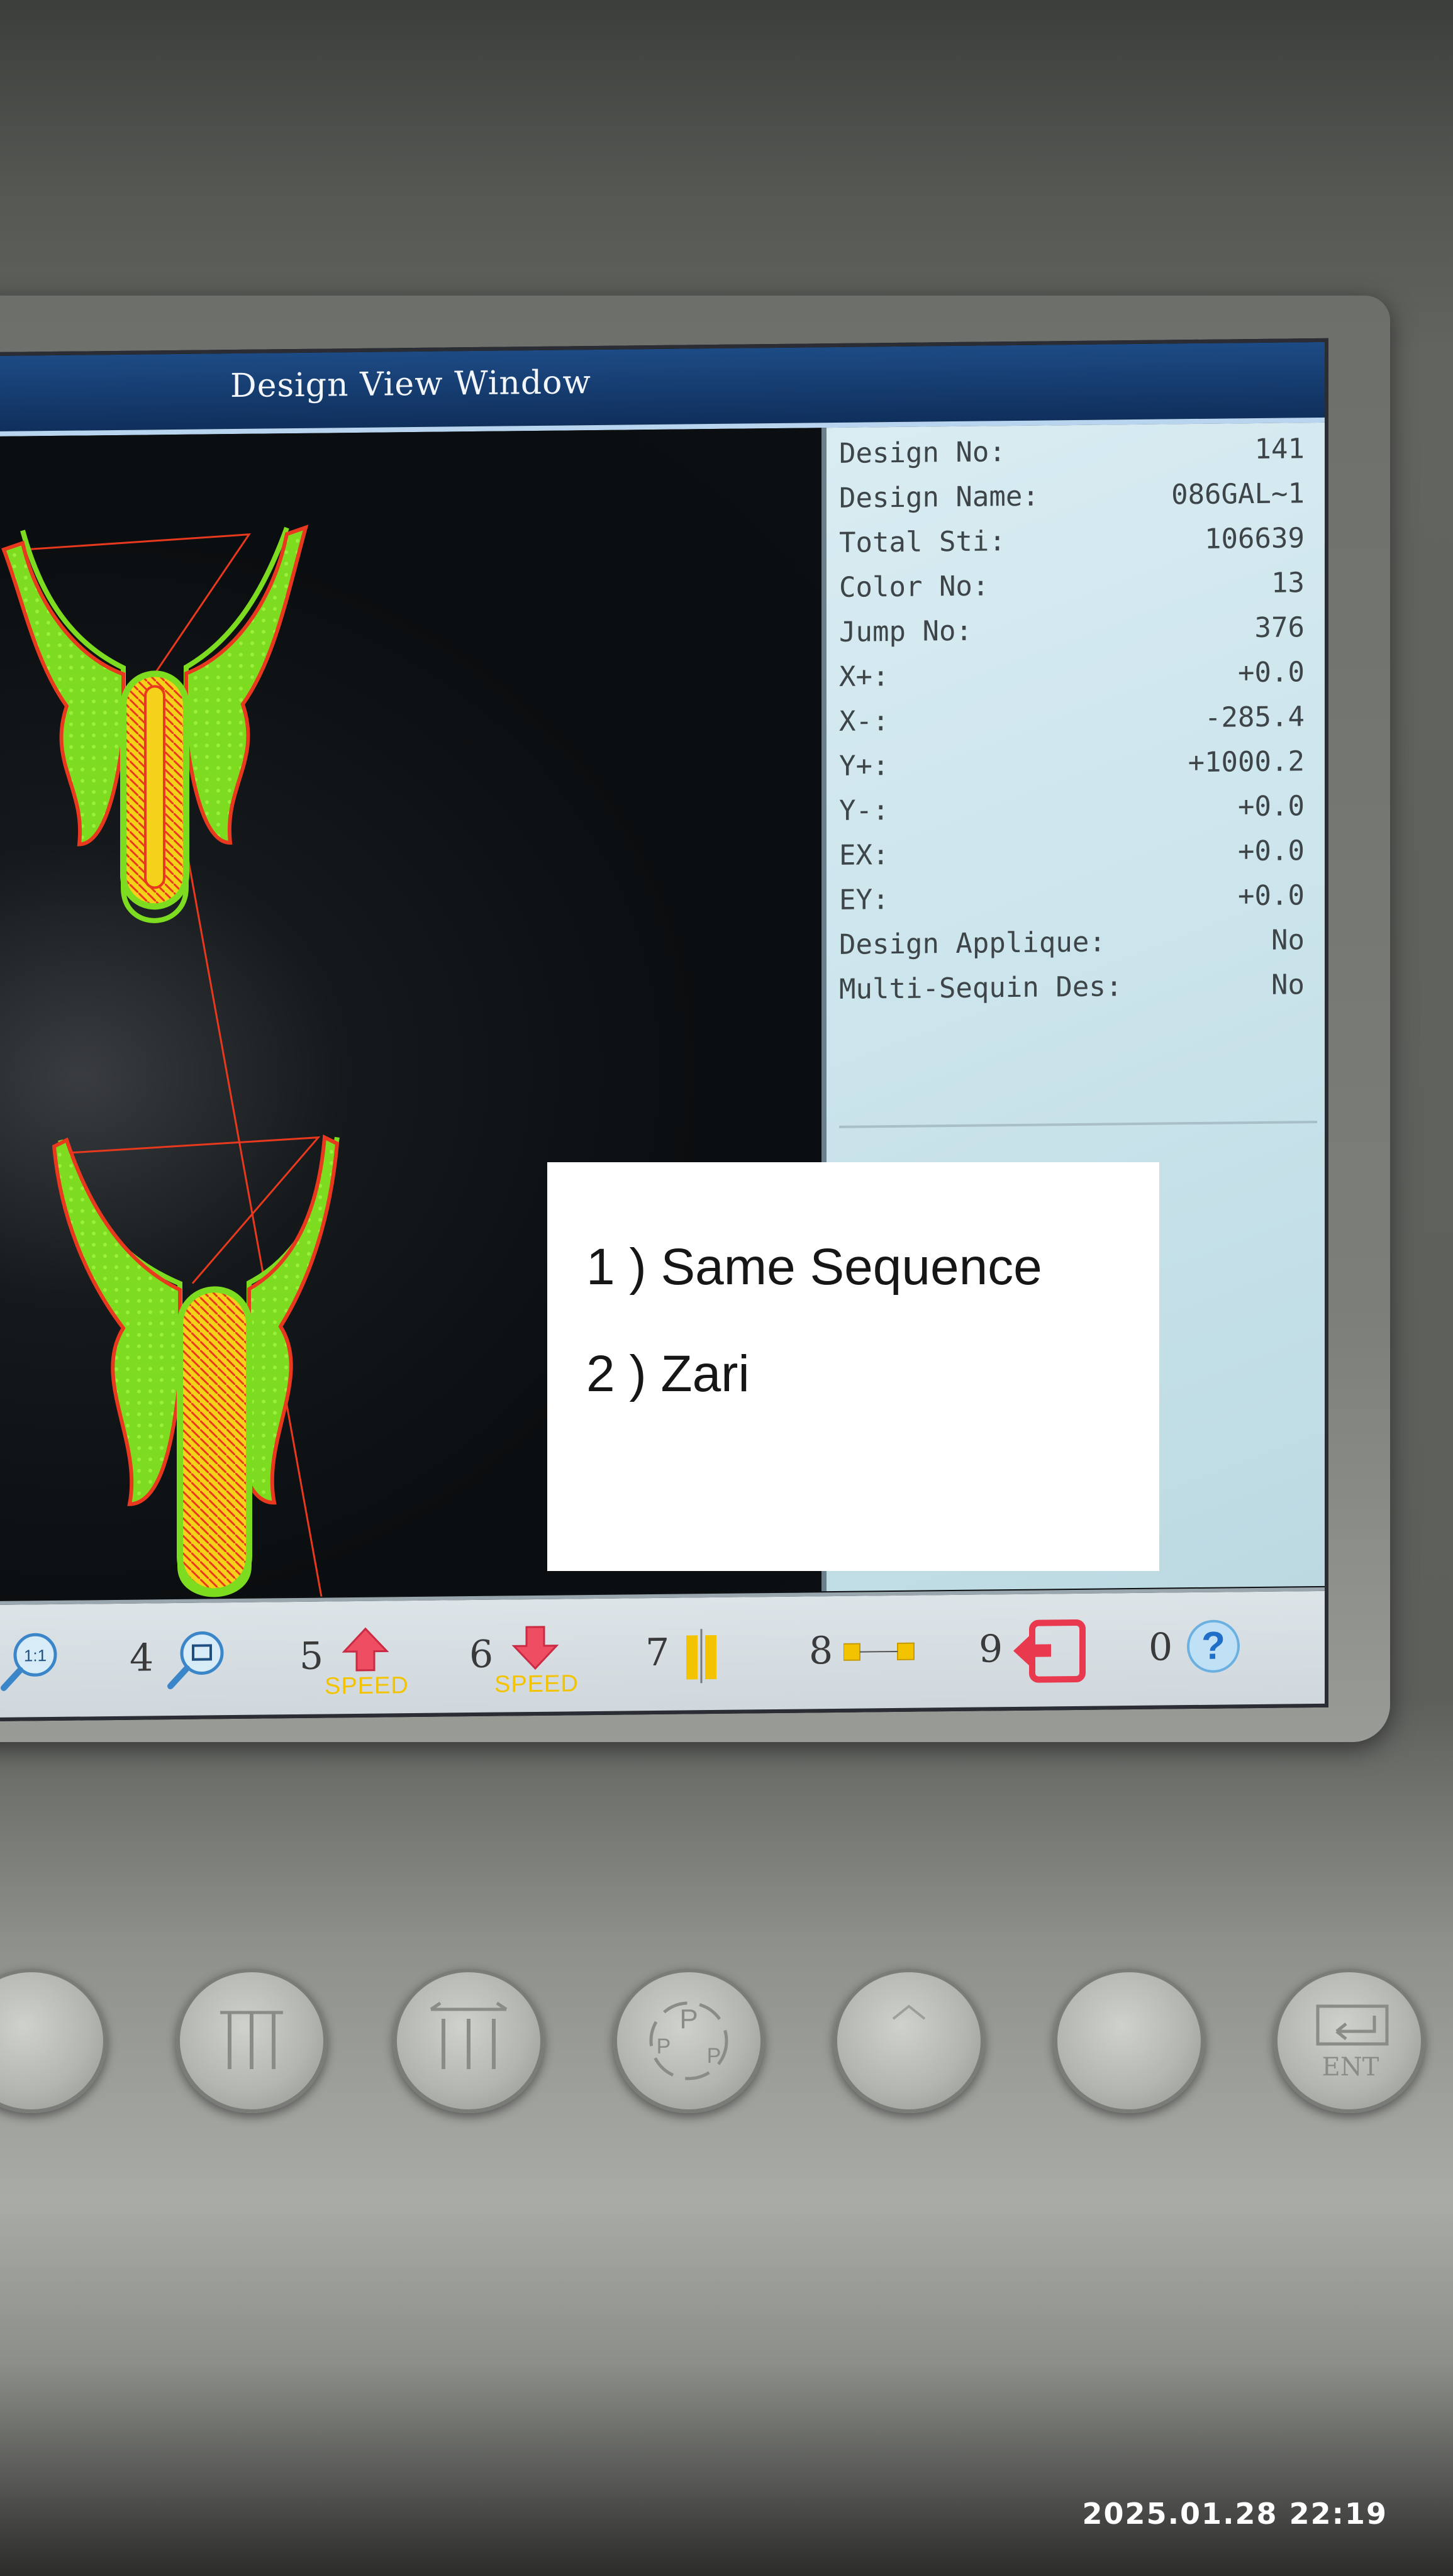  Describe the element at coordinates (481, 1654) in the screenshot. I see `tool-number: 6` at that location.